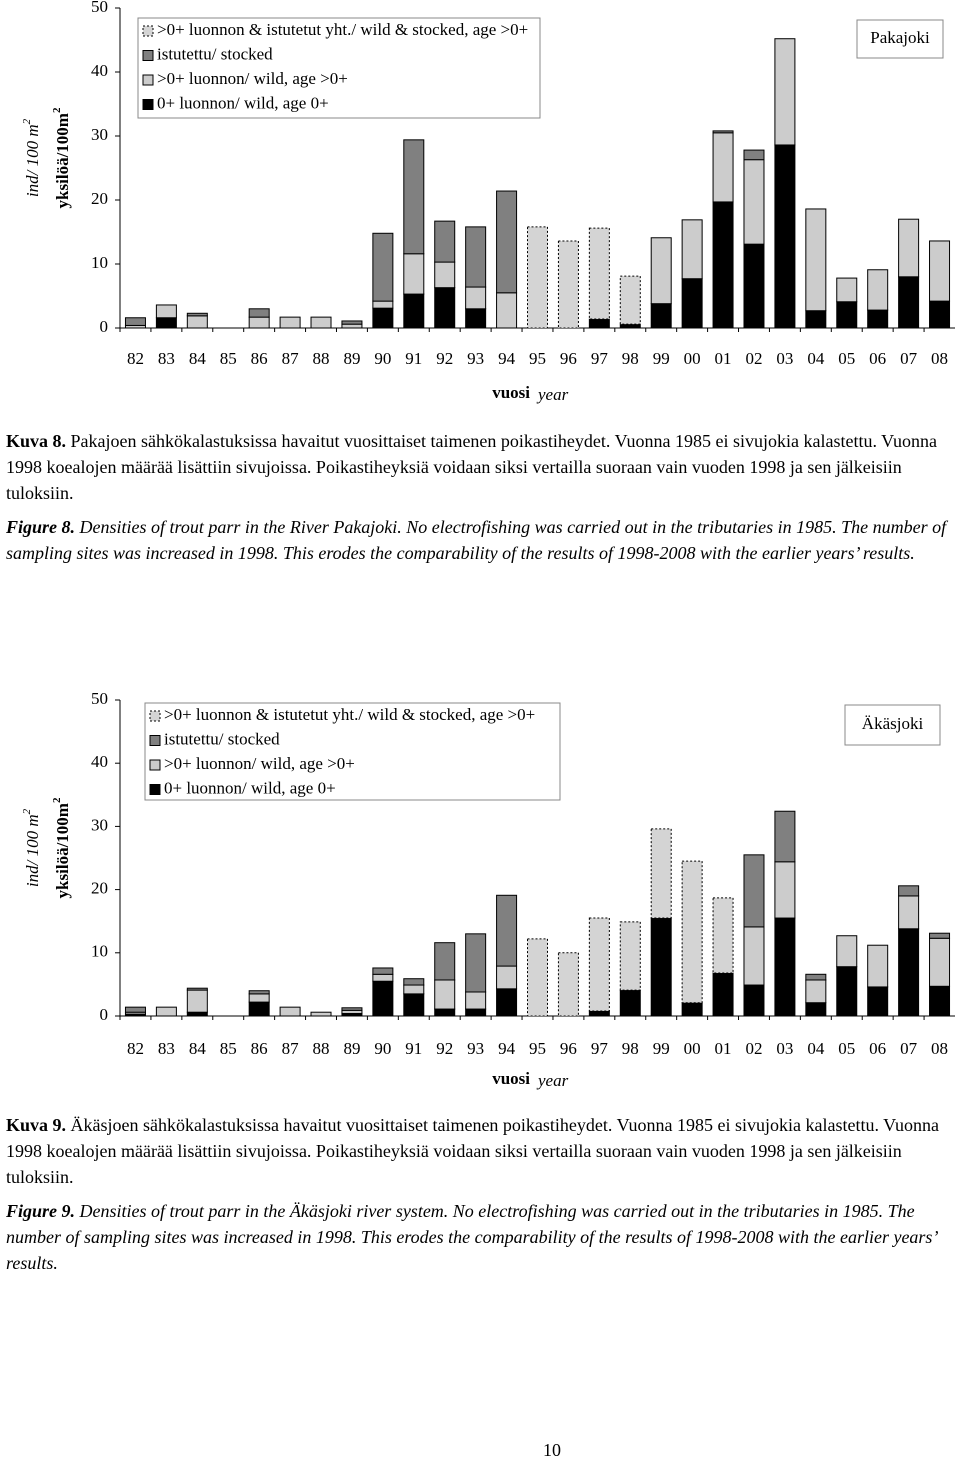 The width and height of the screenshot is (960, 1461). I want to click on x-tick-label: 97, so click(600, 358).